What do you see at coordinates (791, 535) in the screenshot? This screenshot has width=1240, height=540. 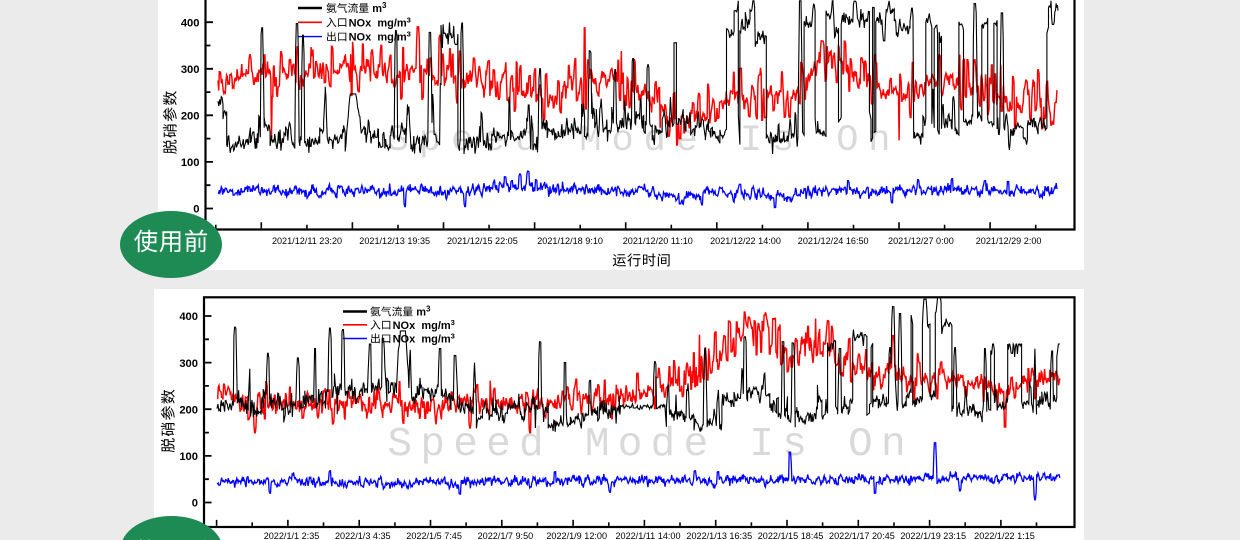 I see `svg-text: 2022/1/15 18:45` at bounding box center [791, 535].